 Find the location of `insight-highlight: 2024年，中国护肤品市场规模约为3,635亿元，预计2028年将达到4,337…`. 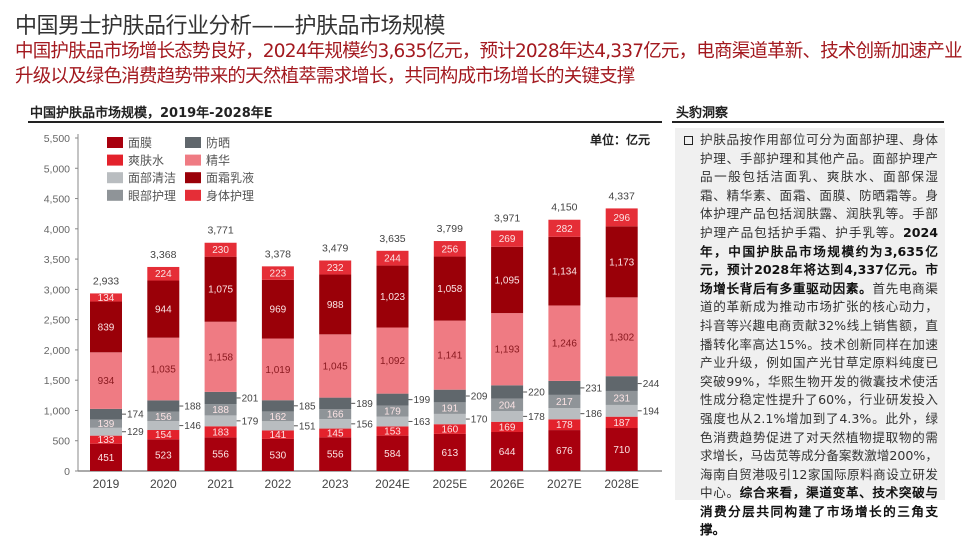

insight-highlight: 2024年，中国护肤品市场规模约为3,635亿元，预计2028年将达到4,337… is located at coordinates (819, 260).